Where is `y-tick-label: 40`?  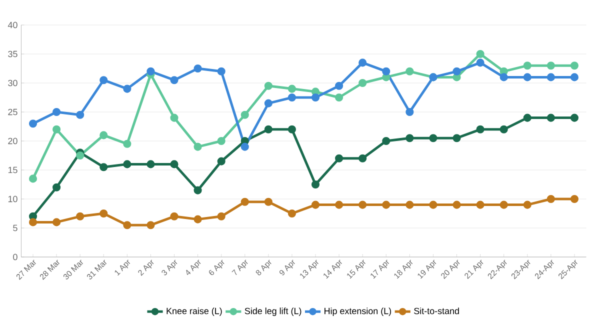
y-tick-label: 40 is located at coordinates (13, 25).